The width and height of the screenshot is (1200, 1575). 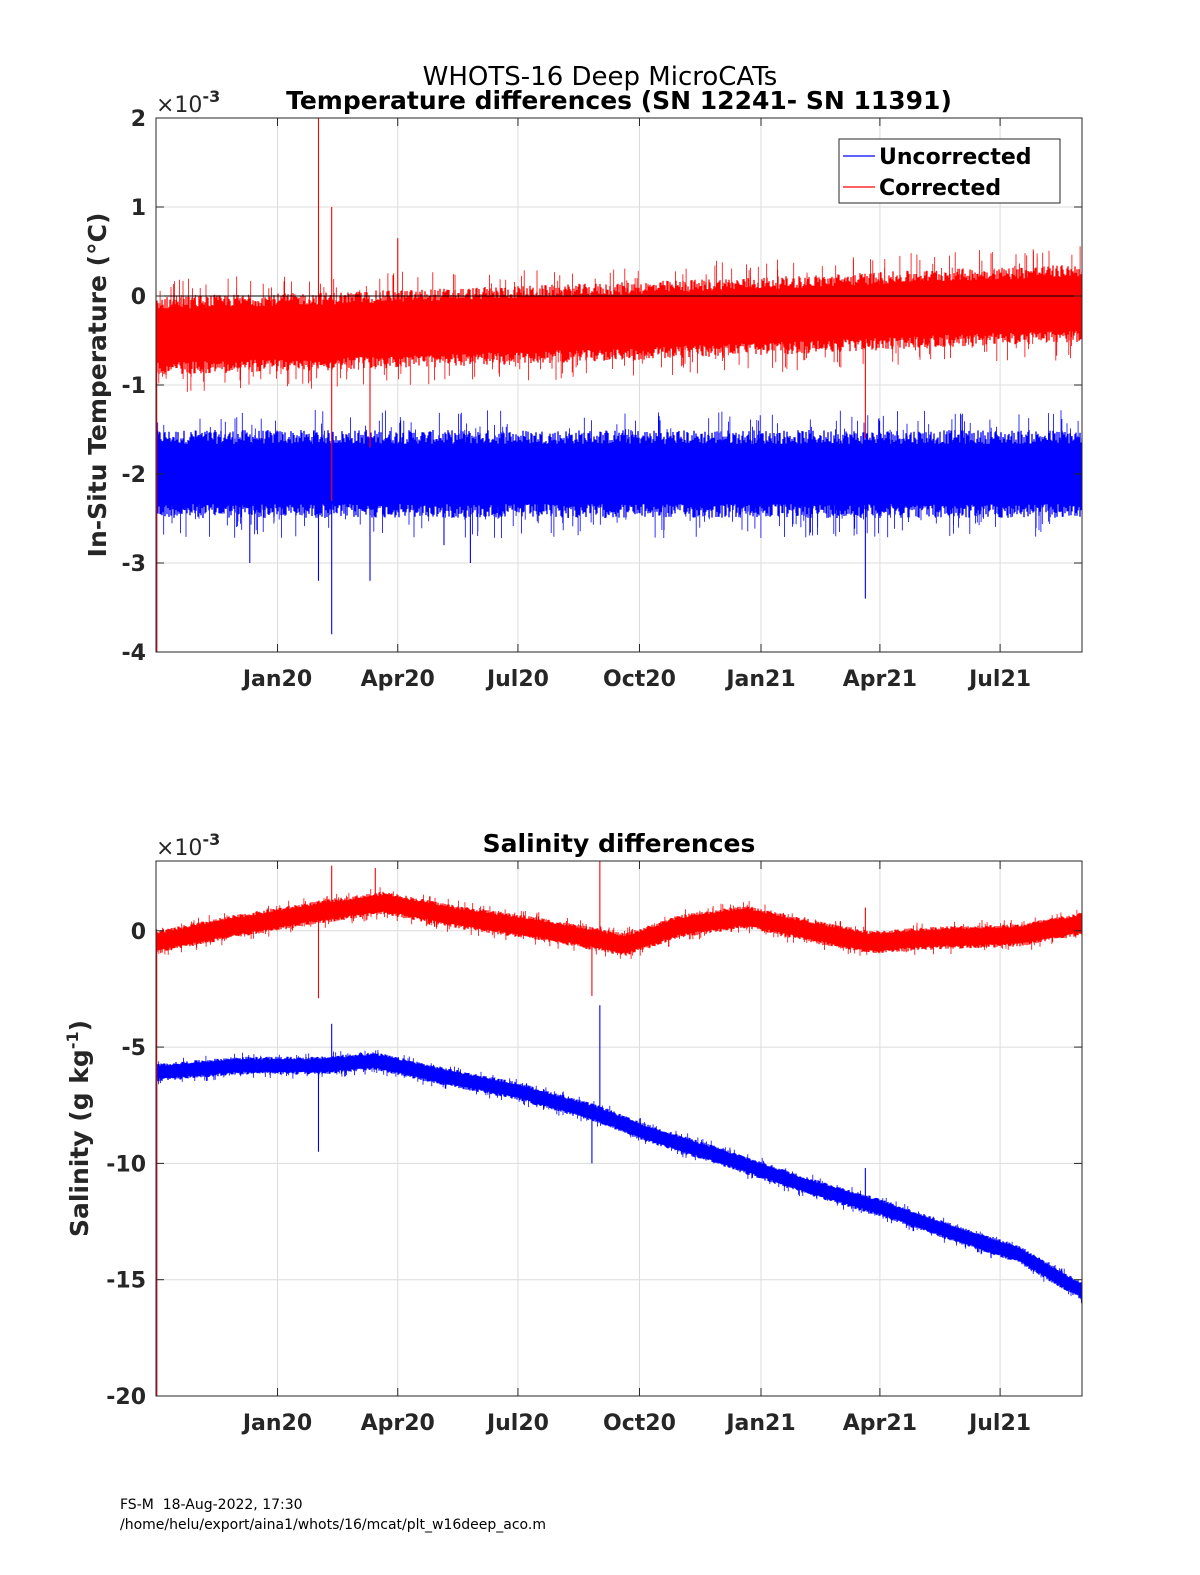 What do you see at coordinates (134, 653) in the screenshot?
I see `y-tick-label: -4` at bounding box center [134, 653].